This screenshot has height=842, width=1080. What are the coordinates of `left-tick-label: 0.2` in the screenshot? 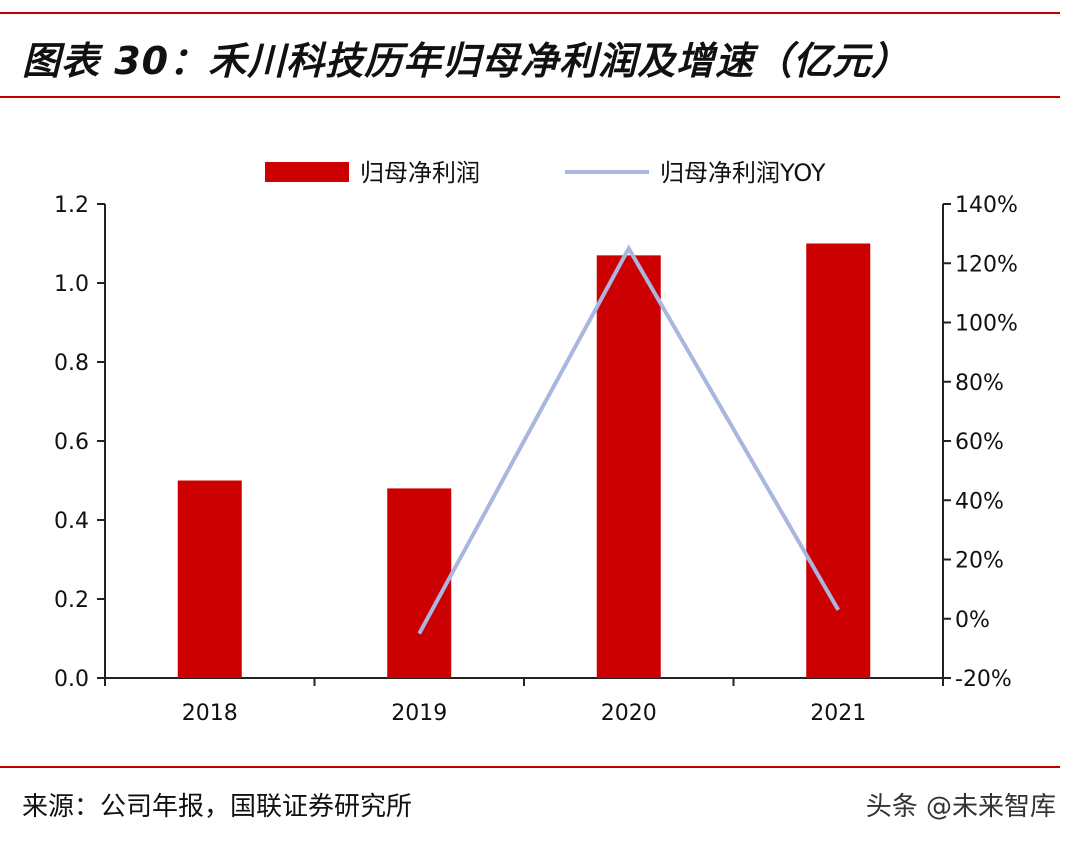 It's located at (71, 600).